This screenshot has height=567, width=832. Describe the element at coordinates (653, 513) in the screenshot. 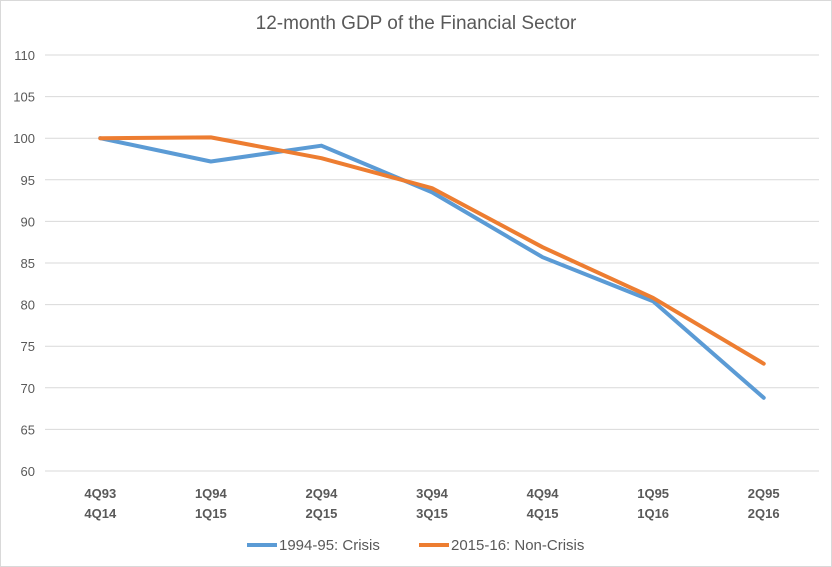

I see `x-tick-label: 1Q16` at that location.